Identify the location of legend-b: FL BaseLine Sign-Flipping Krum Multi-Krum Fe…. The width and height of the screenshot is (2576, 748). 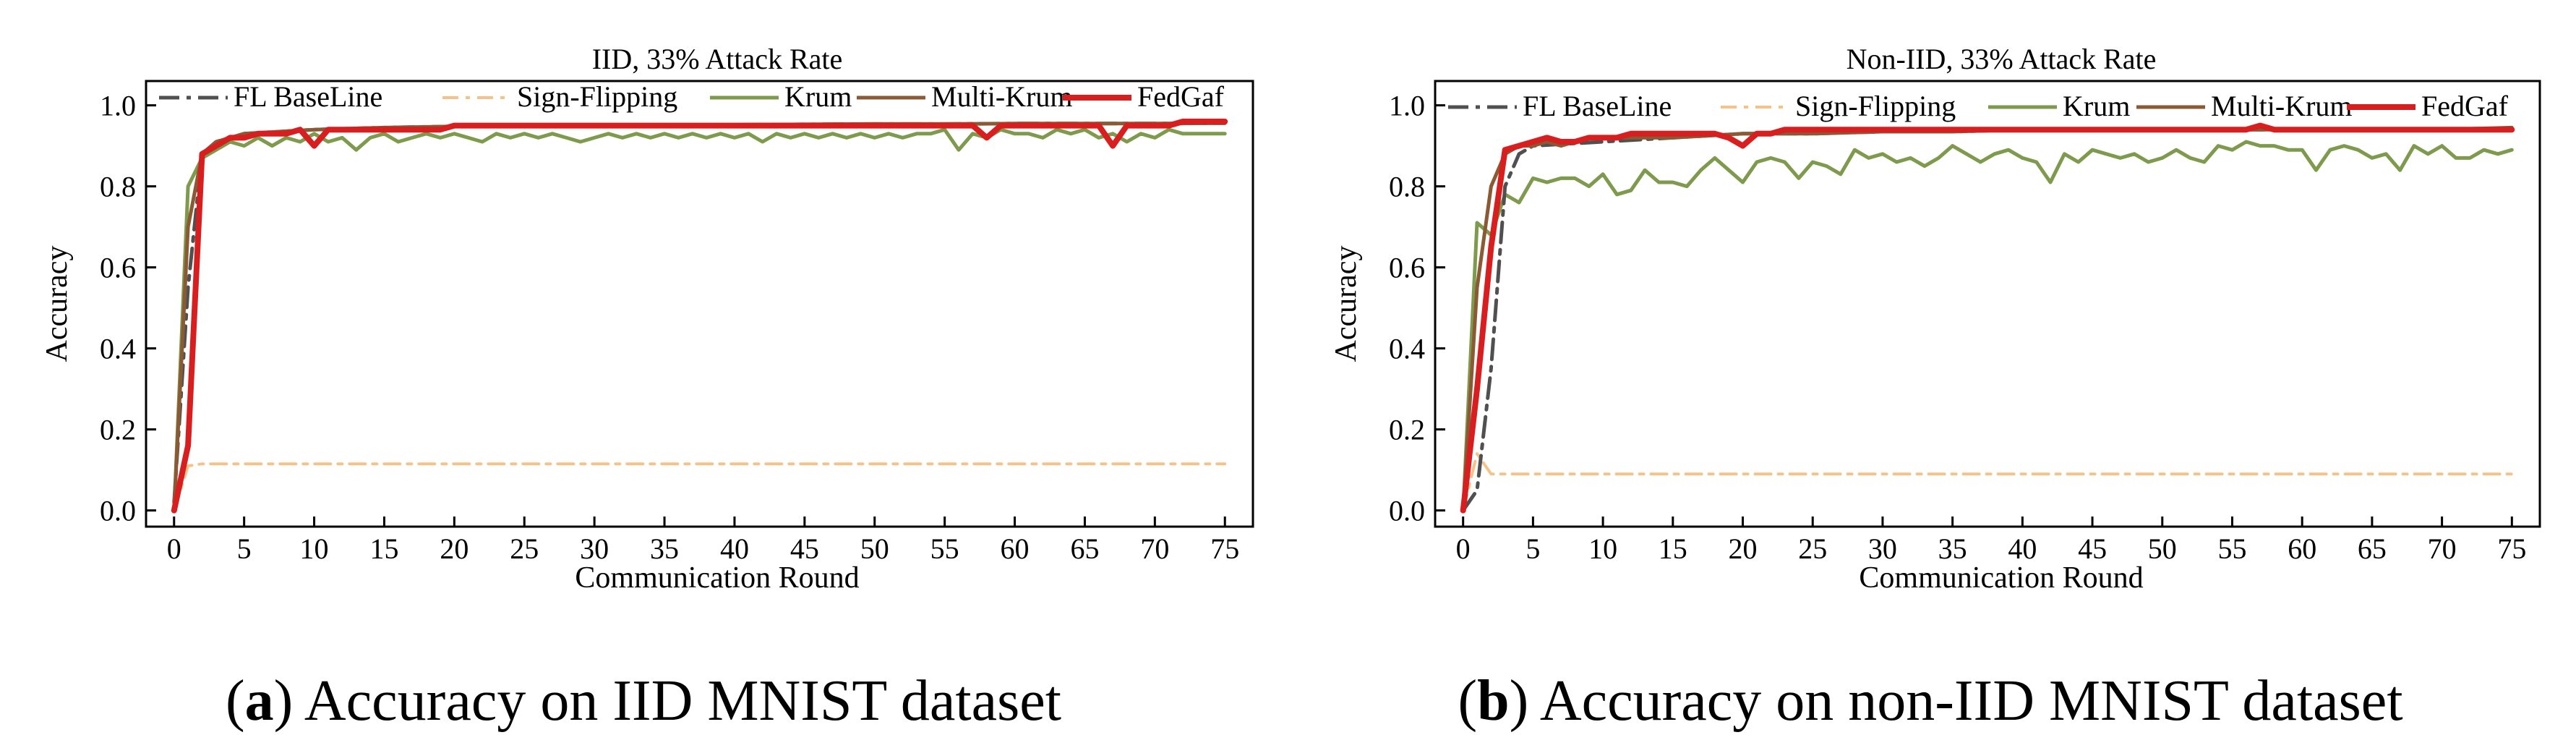
(1979, 106).